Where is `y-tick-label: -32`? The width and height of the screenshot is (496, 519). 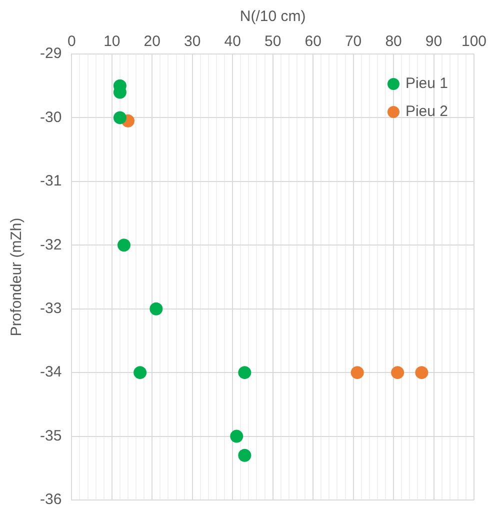 y-tick-label: -32 is located at coordinates (51, 245).